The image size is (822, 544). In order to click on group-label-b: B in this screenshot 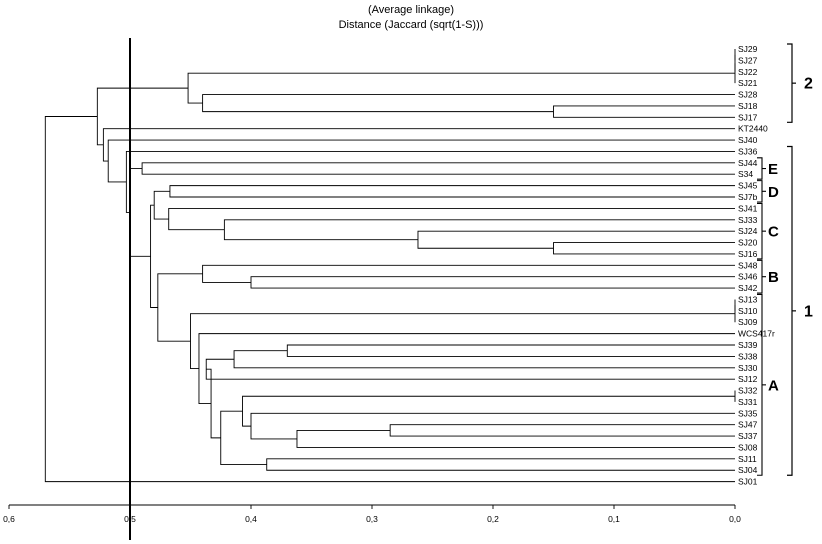, I will do `click(773, 277)`.